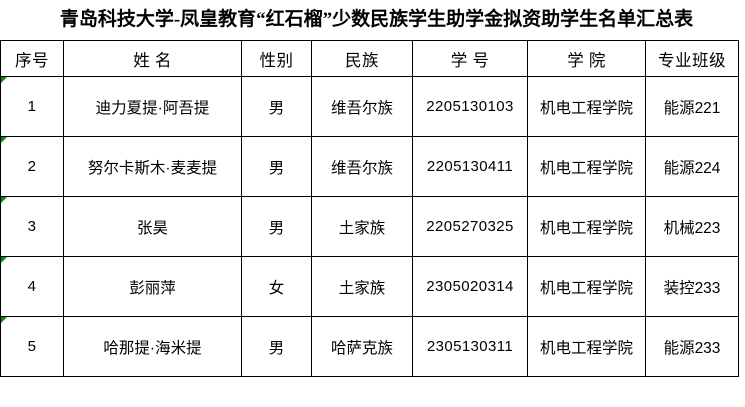 Image resolution: width=745 pixels, height=407 pixels. I want to click on table-row: 4 彭丽萍 女 土家族 2305020314 机电工程学院 装控233, so click(369, 286).